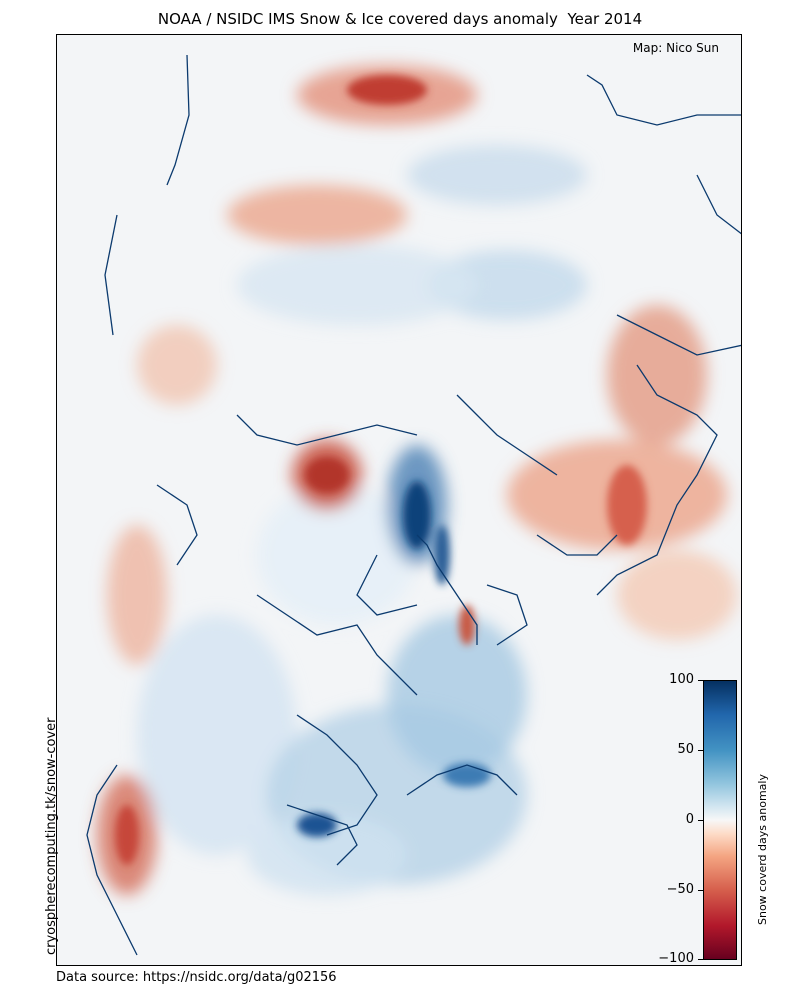  What do you see at coordinates (675, 48) in the screenshot?
I see `map-credit: Map: Nico Sun` at bounding box center [675, 48].